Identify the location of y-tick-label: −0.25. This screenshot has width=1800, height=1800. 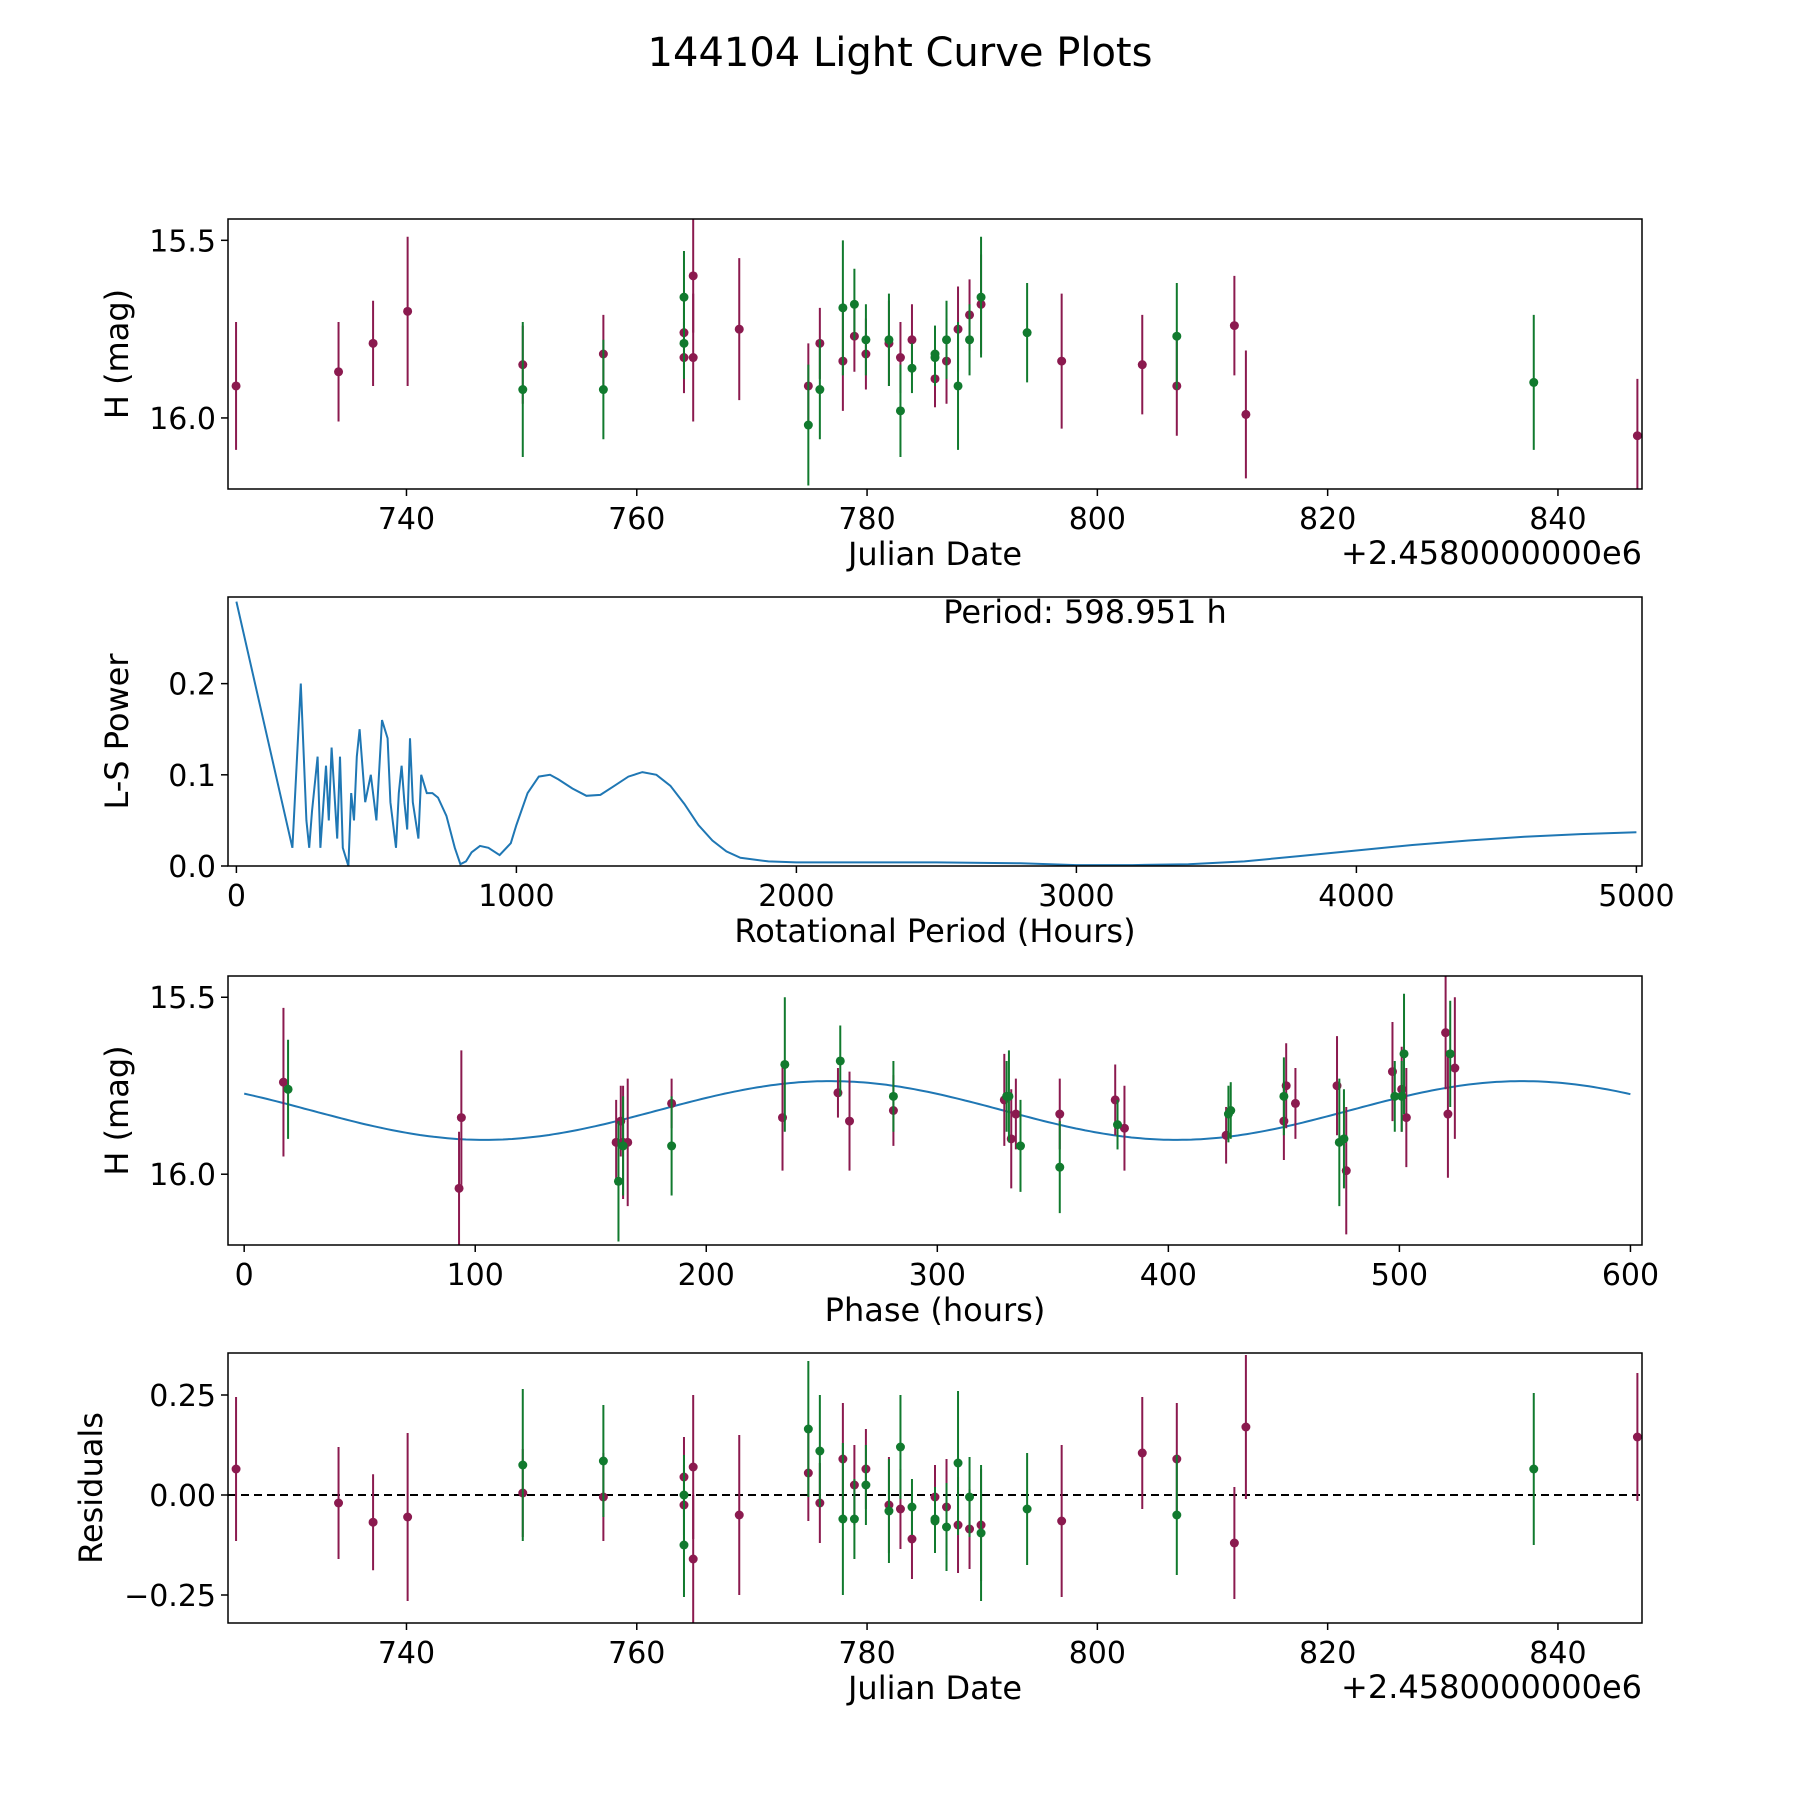
(170, 1596).